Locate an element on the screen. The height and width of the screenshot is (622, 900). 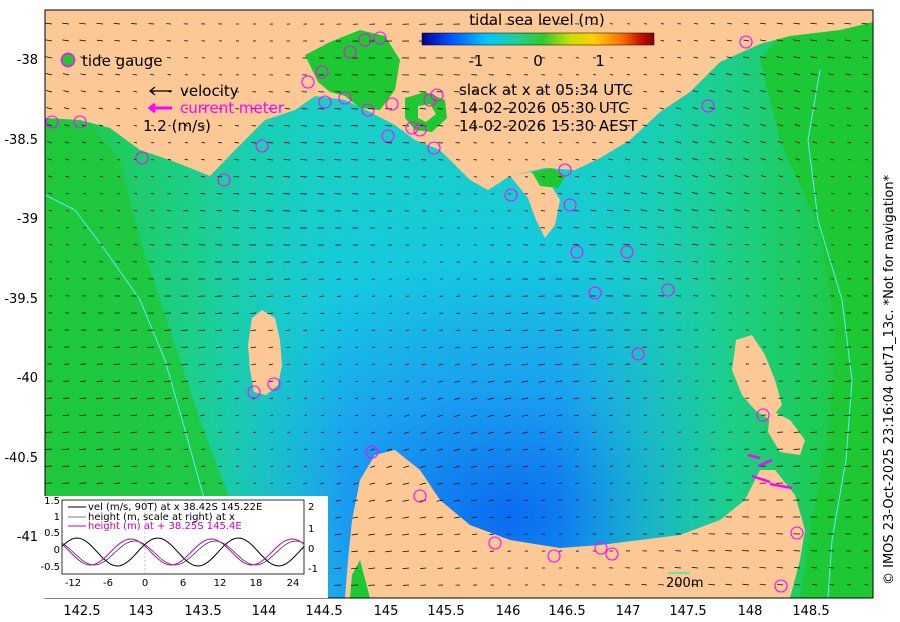
inset-y2-tick: -1 is located at coordinates (313, 569).